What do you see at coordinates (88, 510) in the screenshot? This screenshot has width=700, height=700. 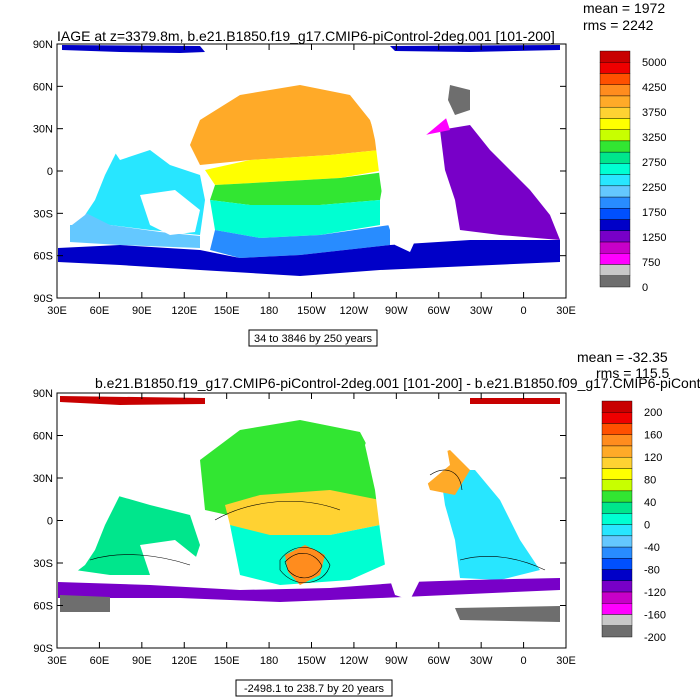 I see `panel-2-land-africa` at bounding box center [88, 510].